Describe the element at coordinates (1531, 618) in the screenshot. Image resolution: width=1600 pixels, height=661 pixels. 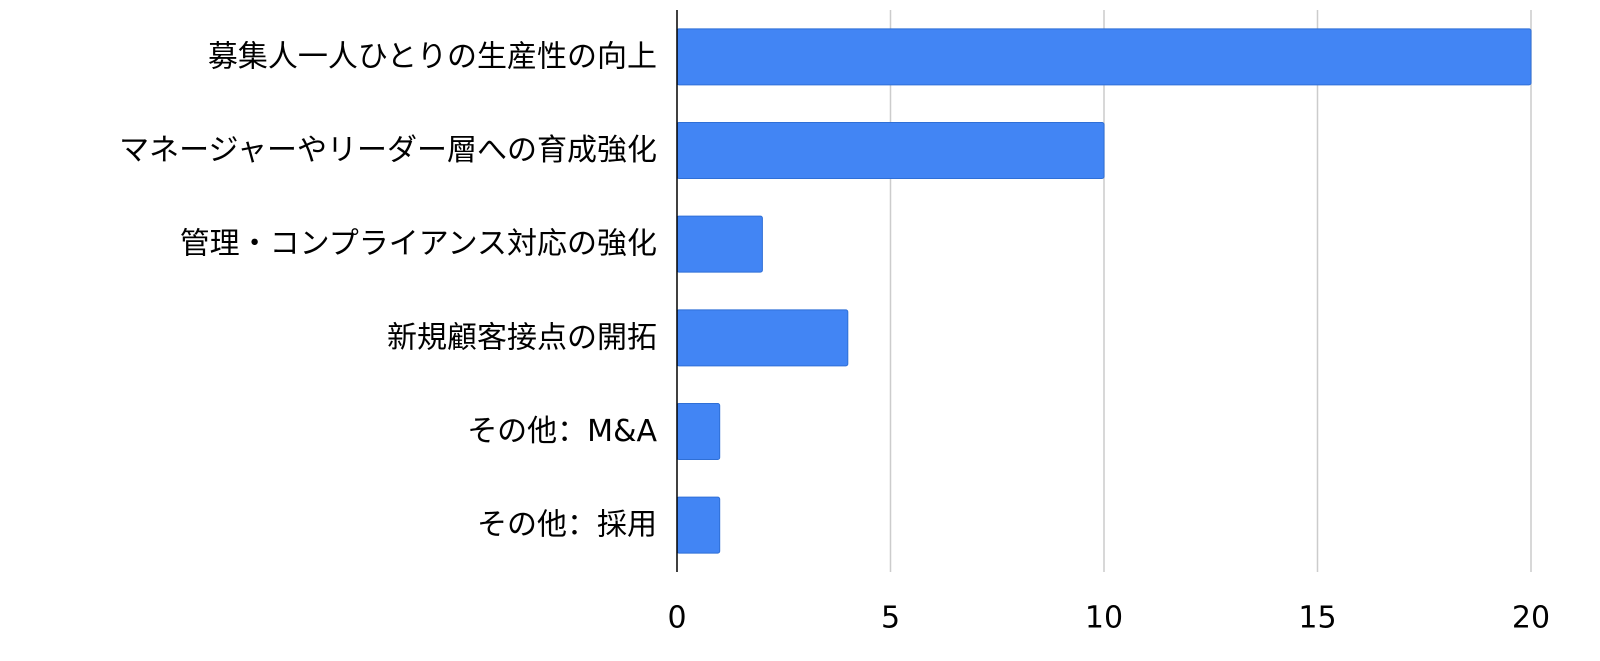
I see `tick-label-20: 20` at that location.